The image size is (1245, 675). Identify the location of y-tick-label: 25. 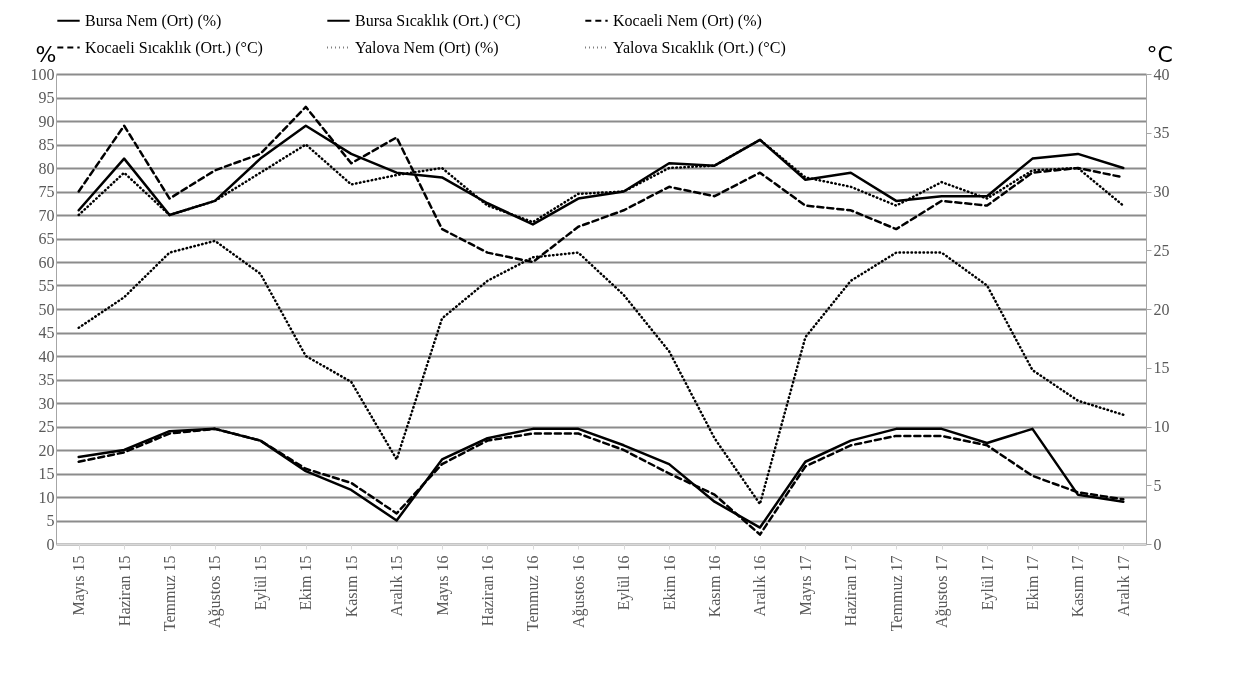
(46, 426).